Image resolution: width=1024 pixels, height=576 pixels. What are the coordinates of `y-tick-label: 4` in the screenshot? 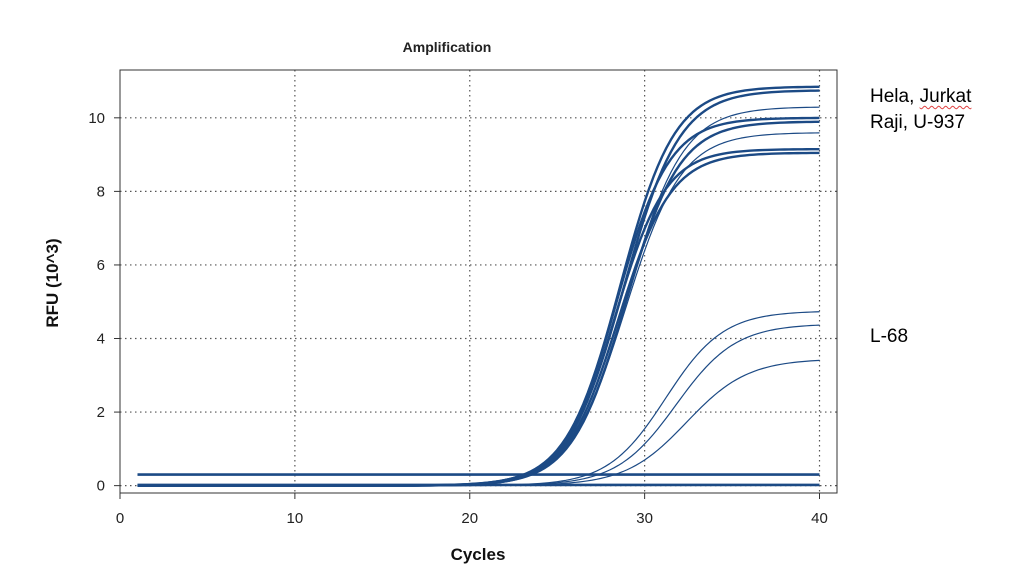 It's located at (101, 339).